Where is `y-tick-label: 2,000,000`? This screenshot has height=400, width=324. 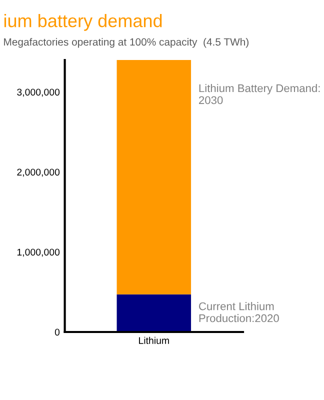 y-tick-label: 2,000,000 is located at coordinates (38, 172).